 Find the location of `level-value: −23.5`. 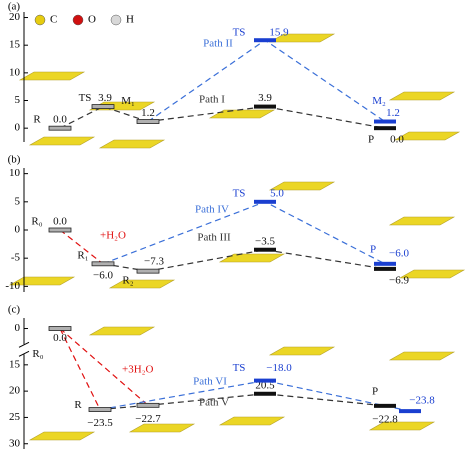

level-value: −23.5 is located at coordinates (100, 423).